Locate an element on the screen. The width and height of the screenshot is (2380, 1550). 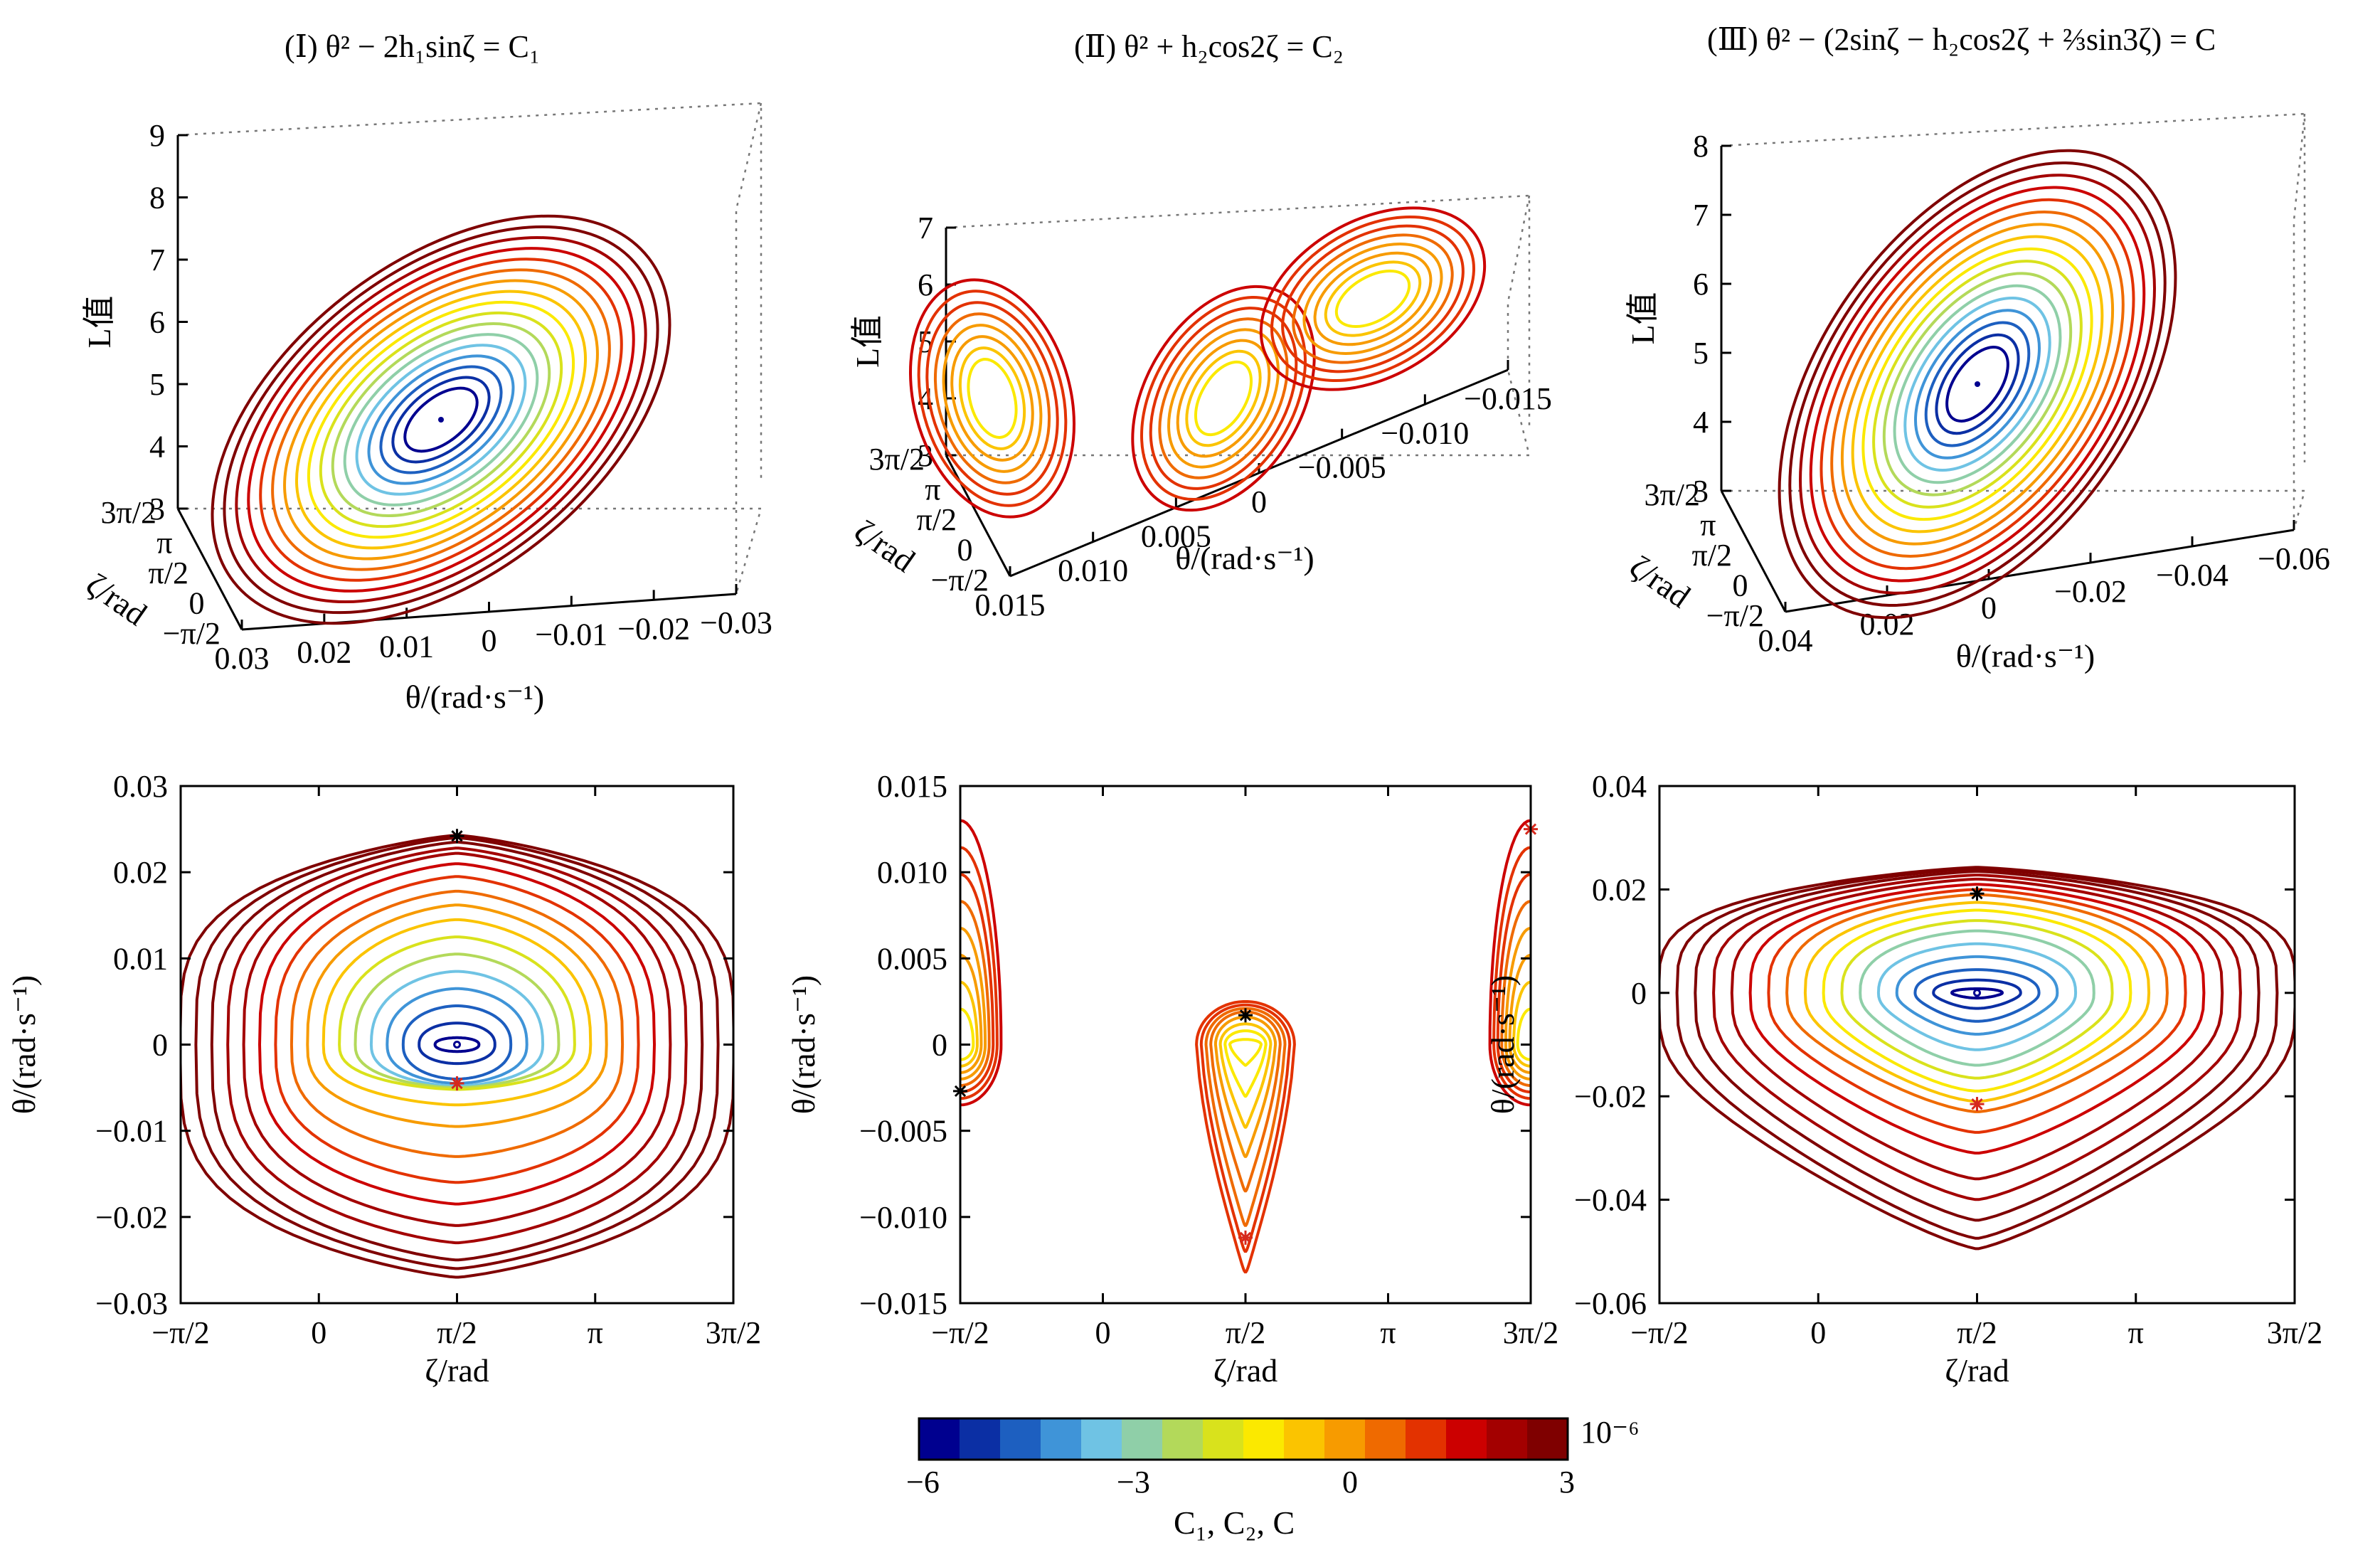
colorbar-tick-max: 3 is located at coordinates (1567, 1482).